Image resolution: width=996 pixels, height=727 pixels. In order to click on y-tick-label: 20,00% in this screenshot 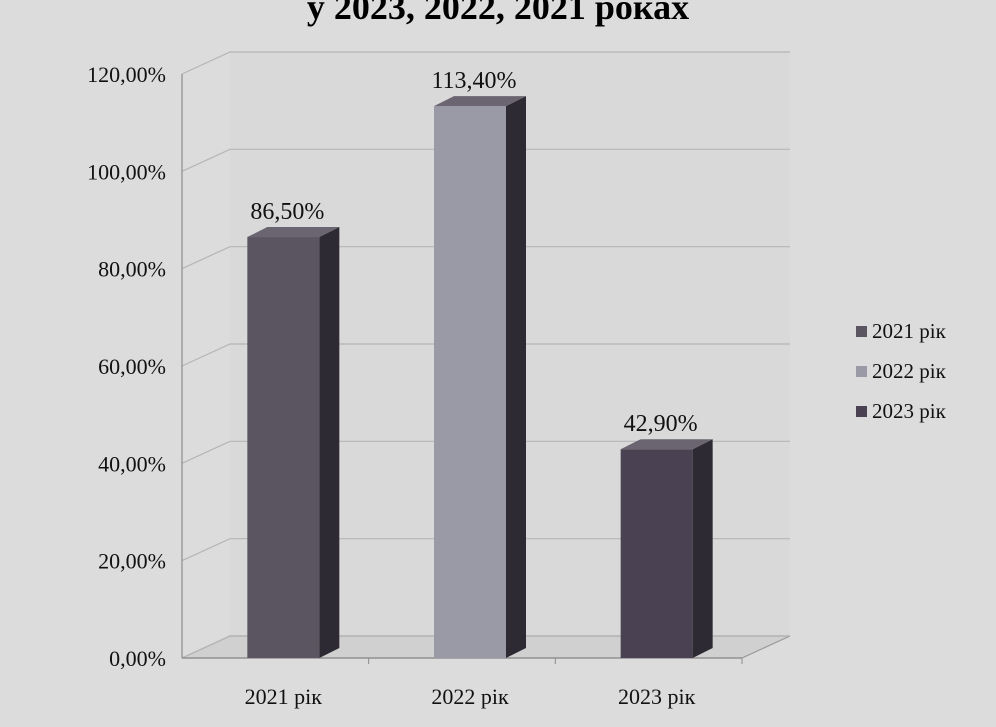, I will do `click(132, 561)`.